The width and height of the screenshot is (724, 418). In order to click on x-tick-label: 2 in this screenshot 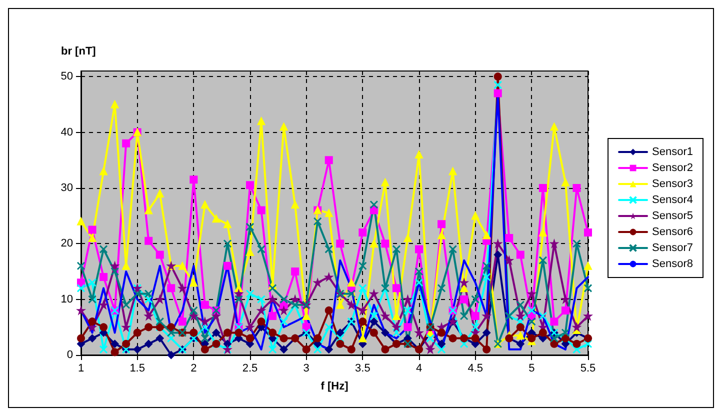, I will do `click(193, 368)`.